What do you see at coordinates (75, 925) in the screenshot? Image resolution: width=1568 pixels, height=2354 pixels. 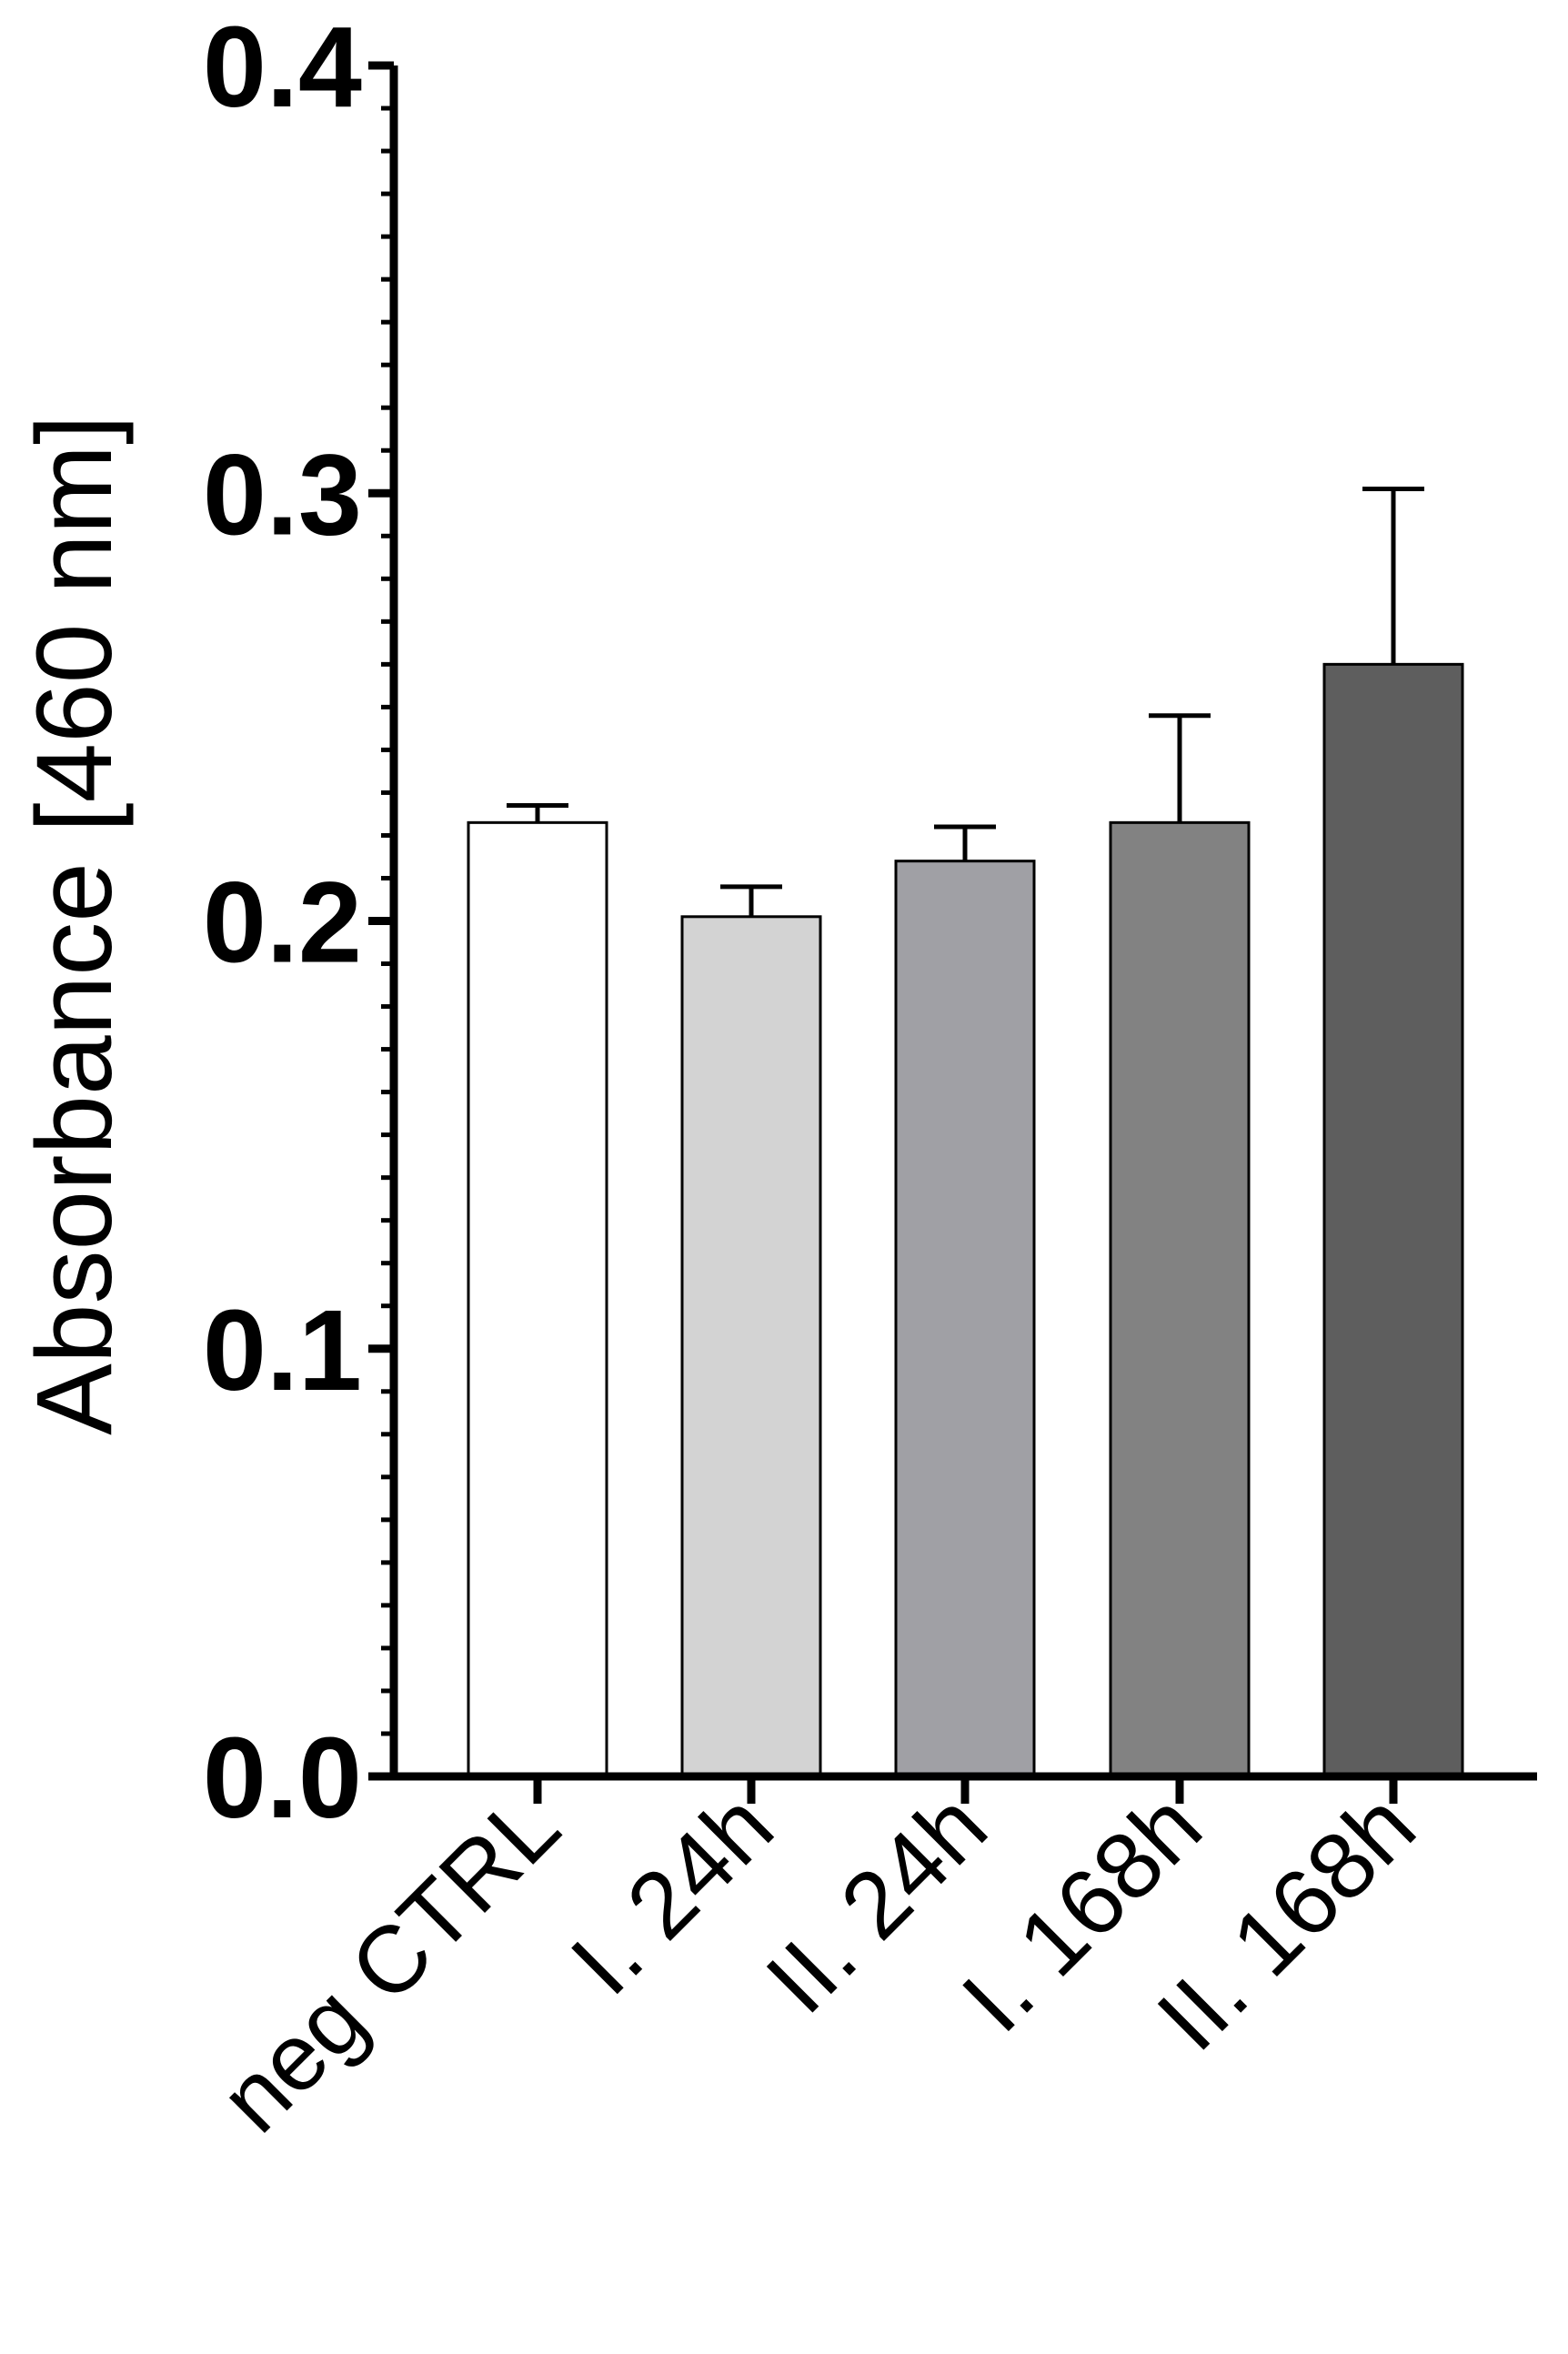 I see `y-axis-title: Absorbance [460 nm]` at bounding box center [75, 925].